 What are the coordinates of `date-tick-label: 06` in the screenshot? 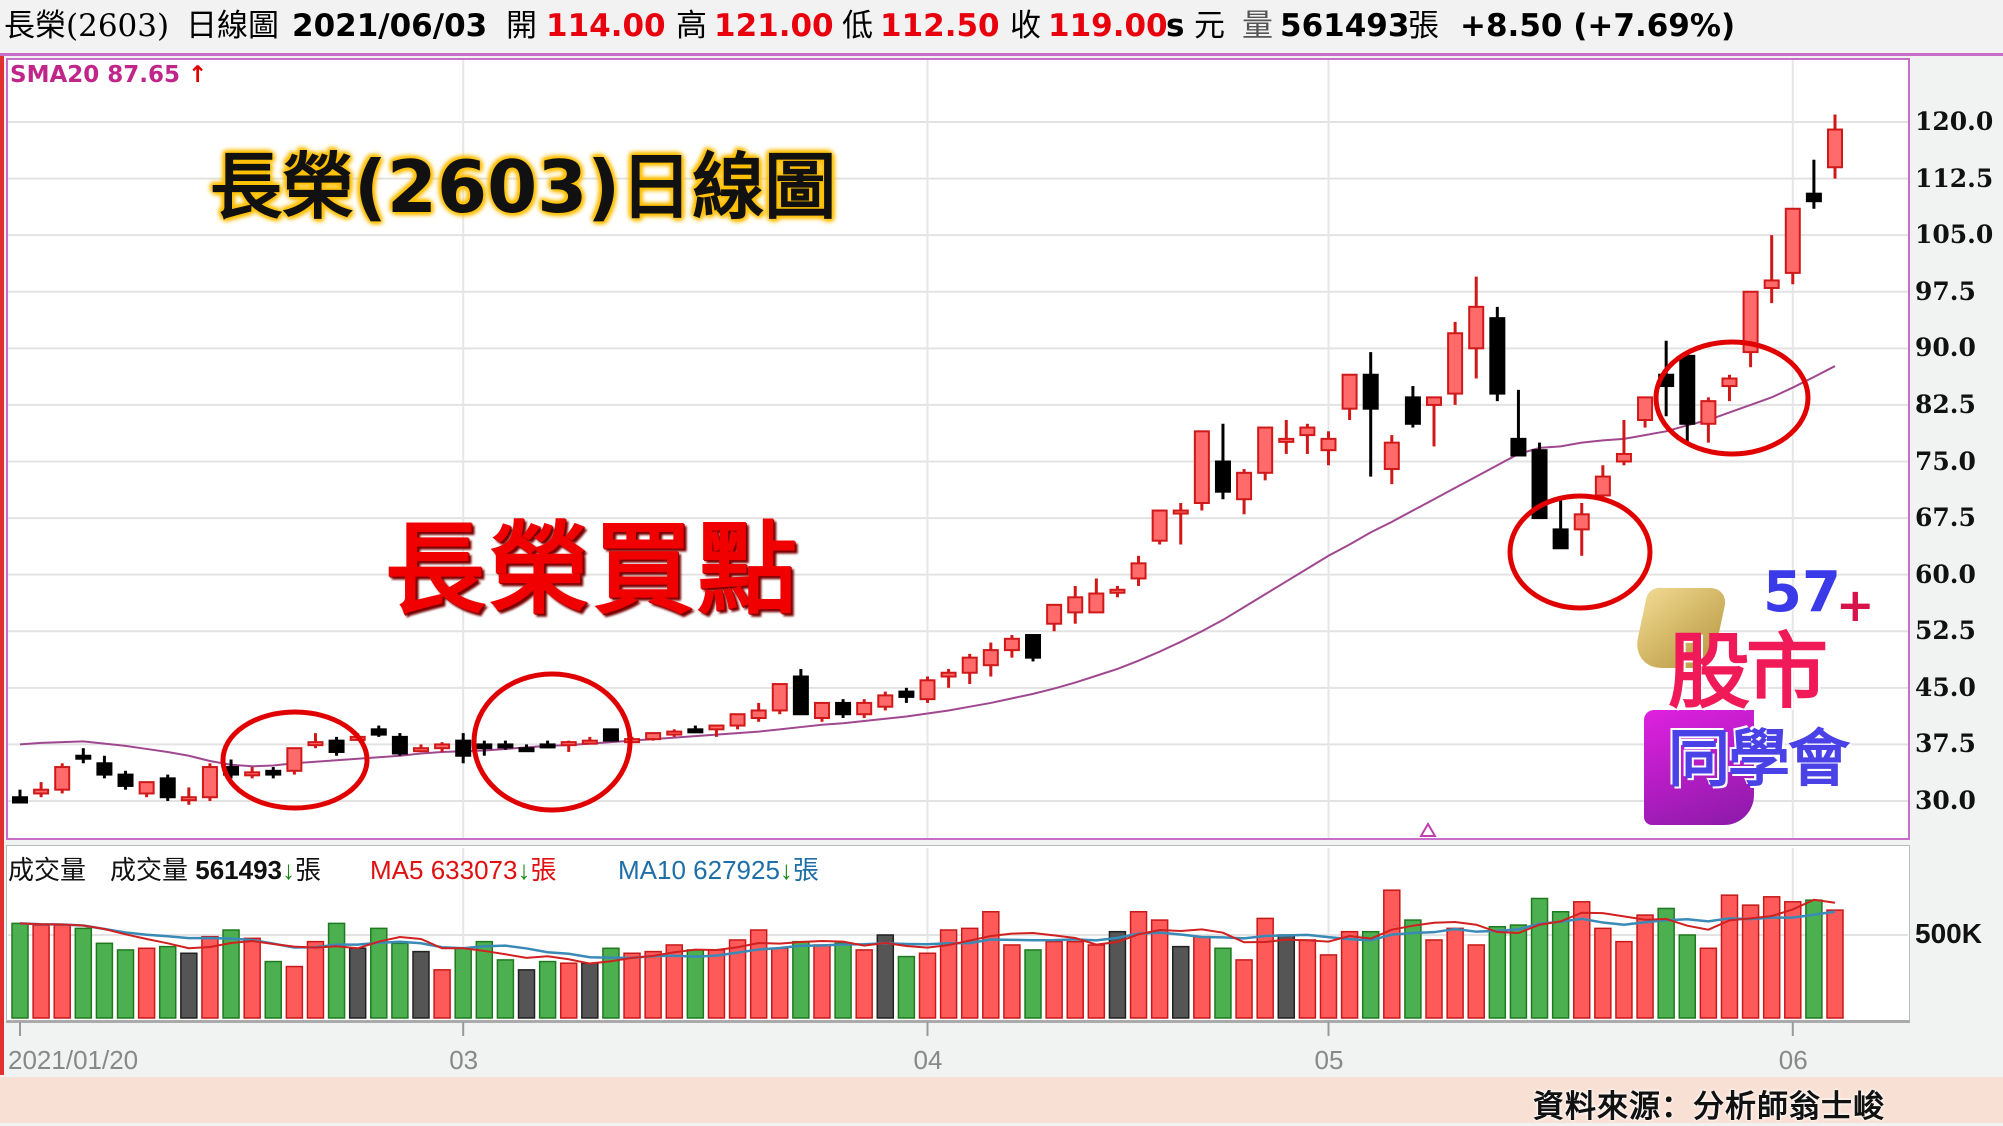 It's located at (1793, 1060).